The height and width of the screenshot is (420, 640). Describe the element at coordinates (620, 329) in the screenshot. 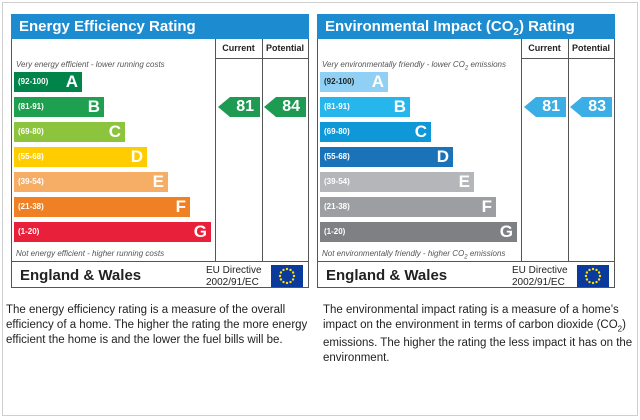

I see `description-subscript: 2` at that location.